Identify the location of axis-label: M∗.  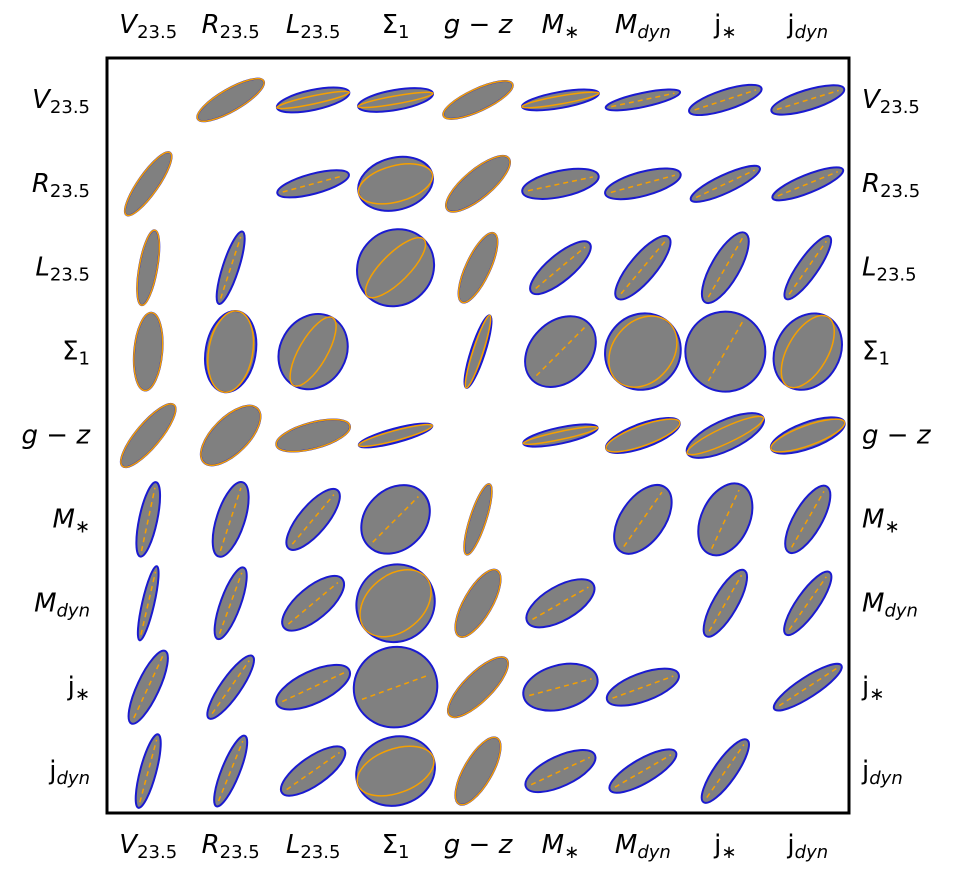
(71, 521).